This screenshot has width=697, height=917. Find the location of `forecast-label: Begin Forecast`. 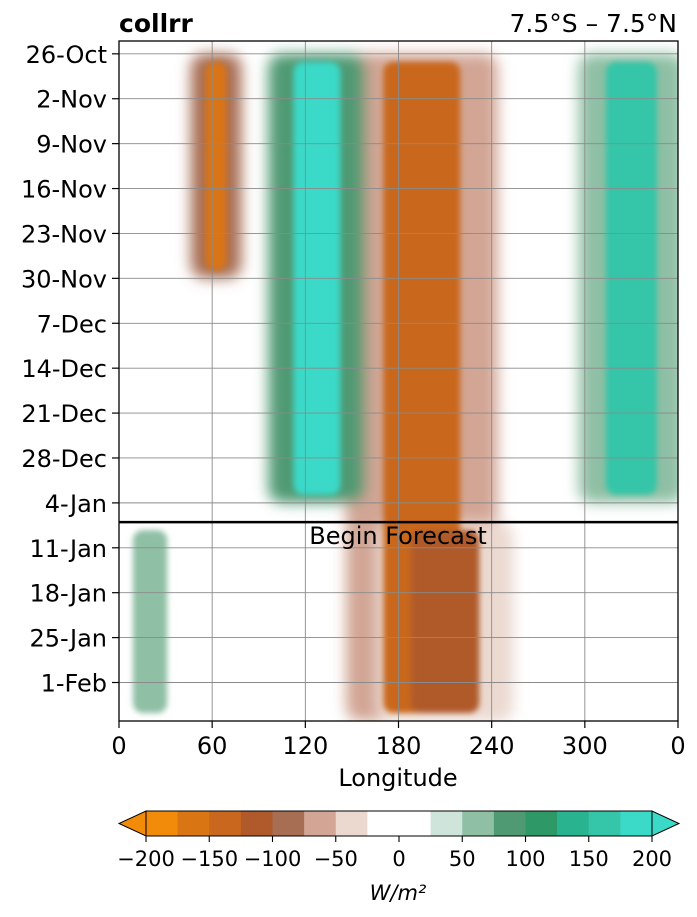

forecast-label: Begin Forecast is located at coordinates (398, 536).